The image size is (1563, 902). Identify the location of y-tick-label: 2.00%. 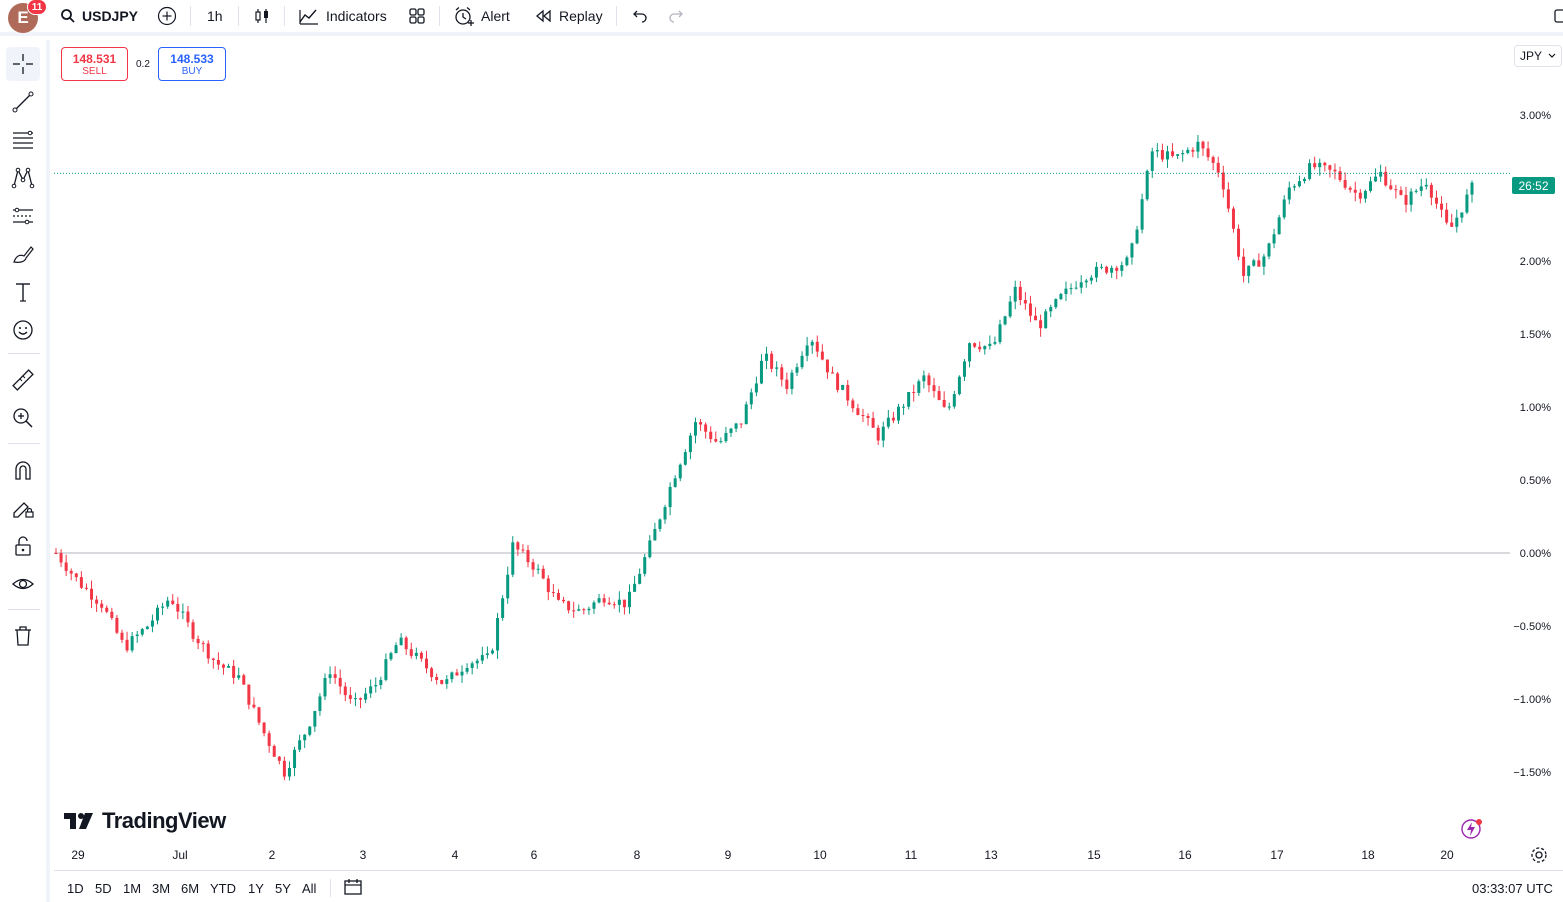
(1535, 262).